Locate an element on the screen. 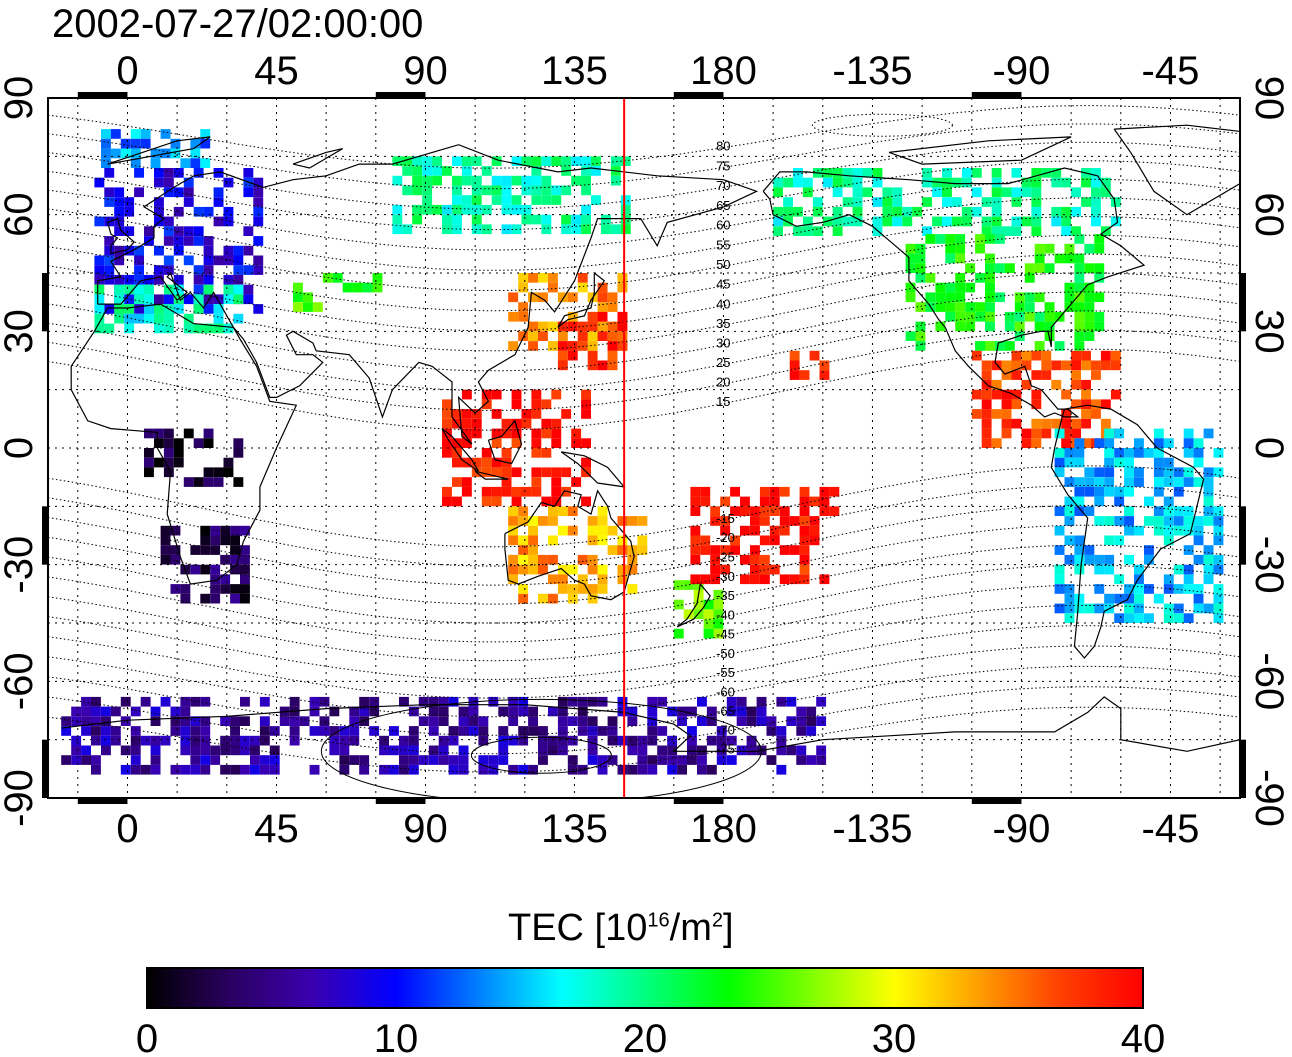 The width and height of the screenshot is (1292, 1057). longitude-axis-top: 0 45 90 135 180 -135 -90 -45 is located at coordinates (657, 71).